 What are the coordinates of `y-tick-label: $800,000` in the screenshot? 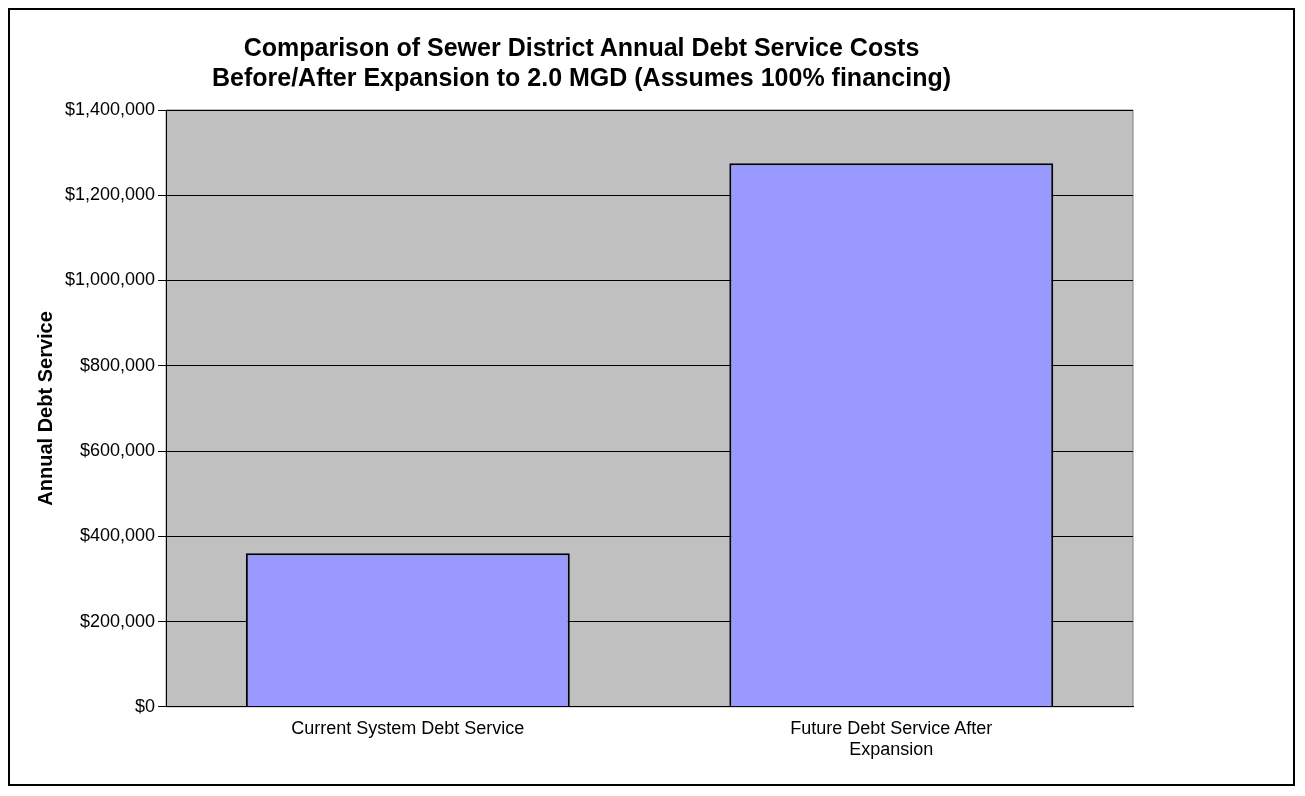 It's located at (118, 364).